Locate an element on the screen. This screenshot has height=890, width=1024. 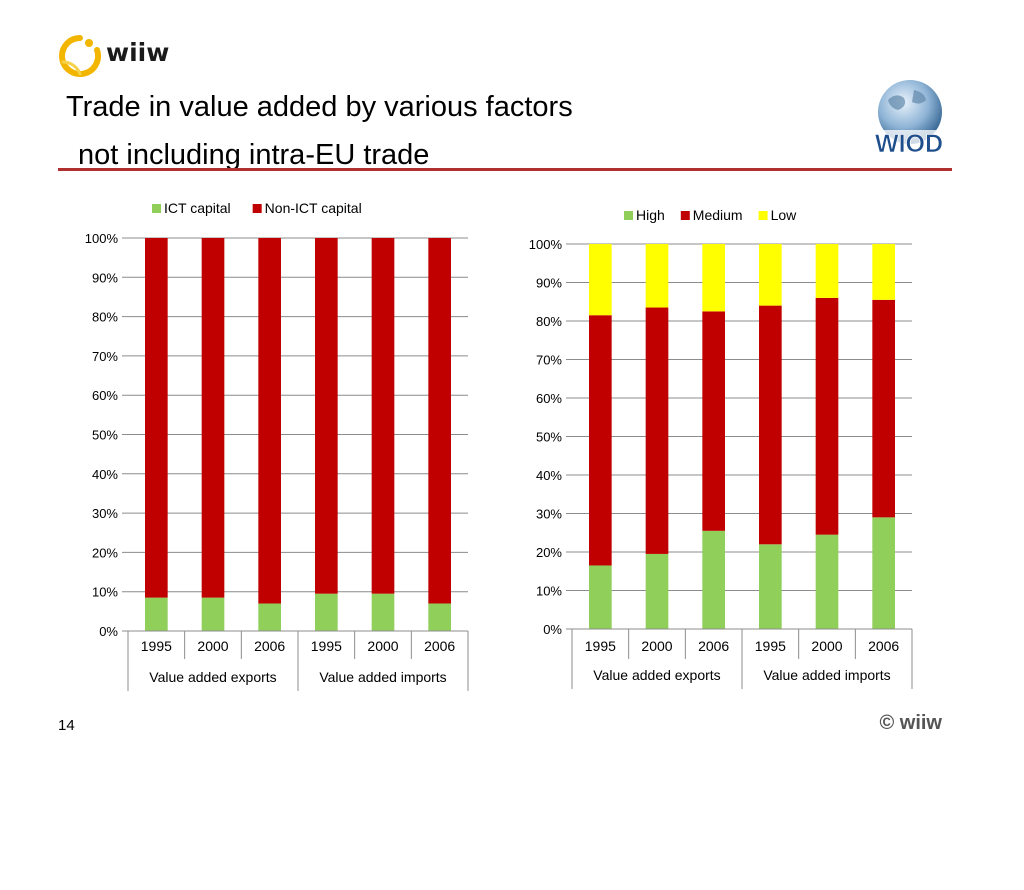
chart-left-y-tick-3: 30% is located at coordinates (105, 513).